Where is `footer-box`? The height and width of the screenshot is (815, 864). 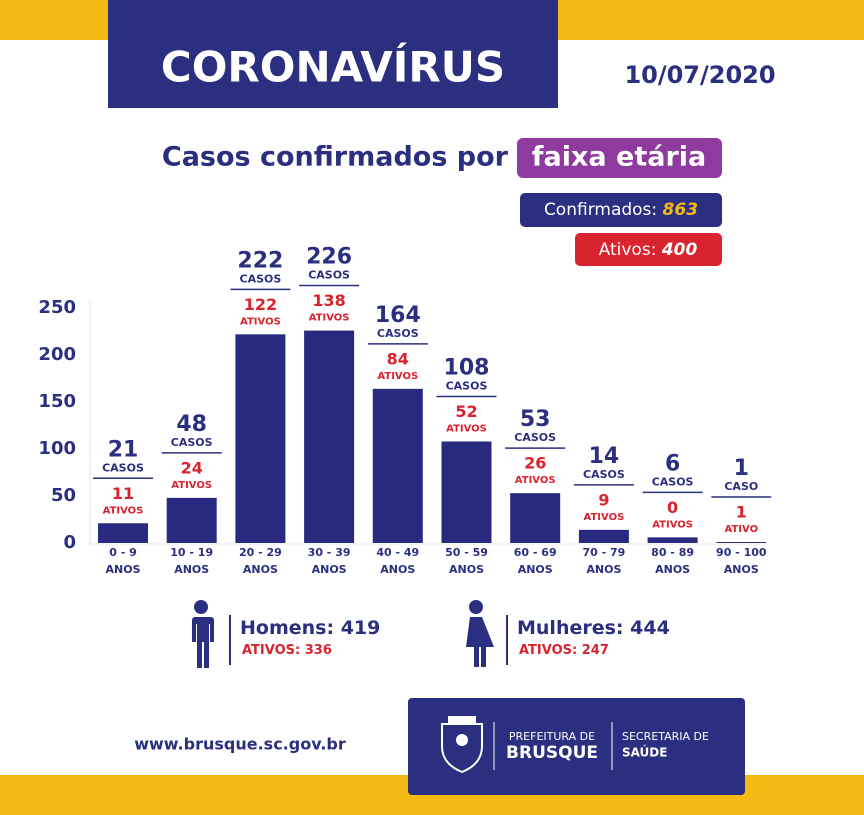 footer-box is located at coordinates (576, 746).